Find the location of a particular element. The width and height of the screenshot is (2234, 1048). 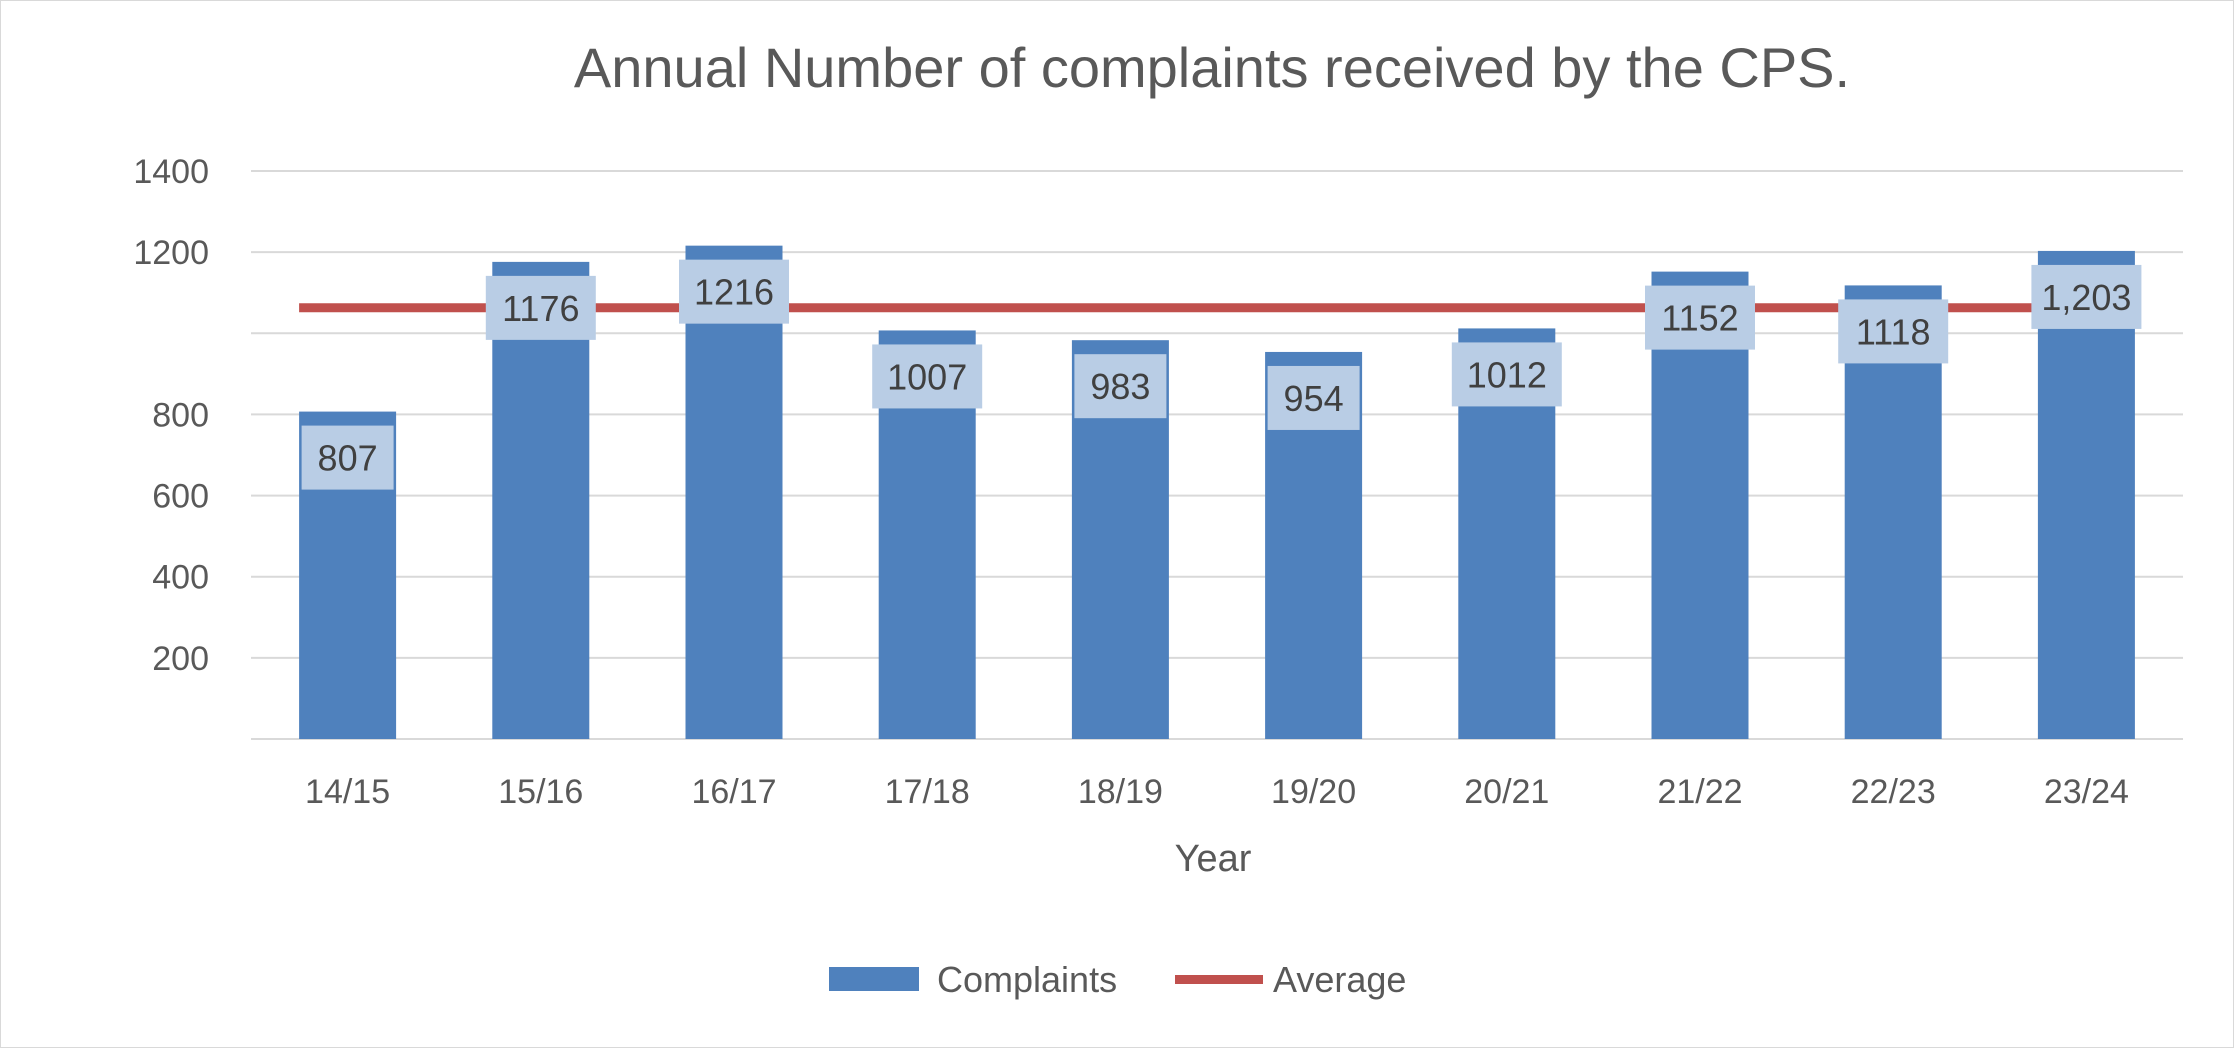

legend-swatch-average is located at coordinates (1219, 979).